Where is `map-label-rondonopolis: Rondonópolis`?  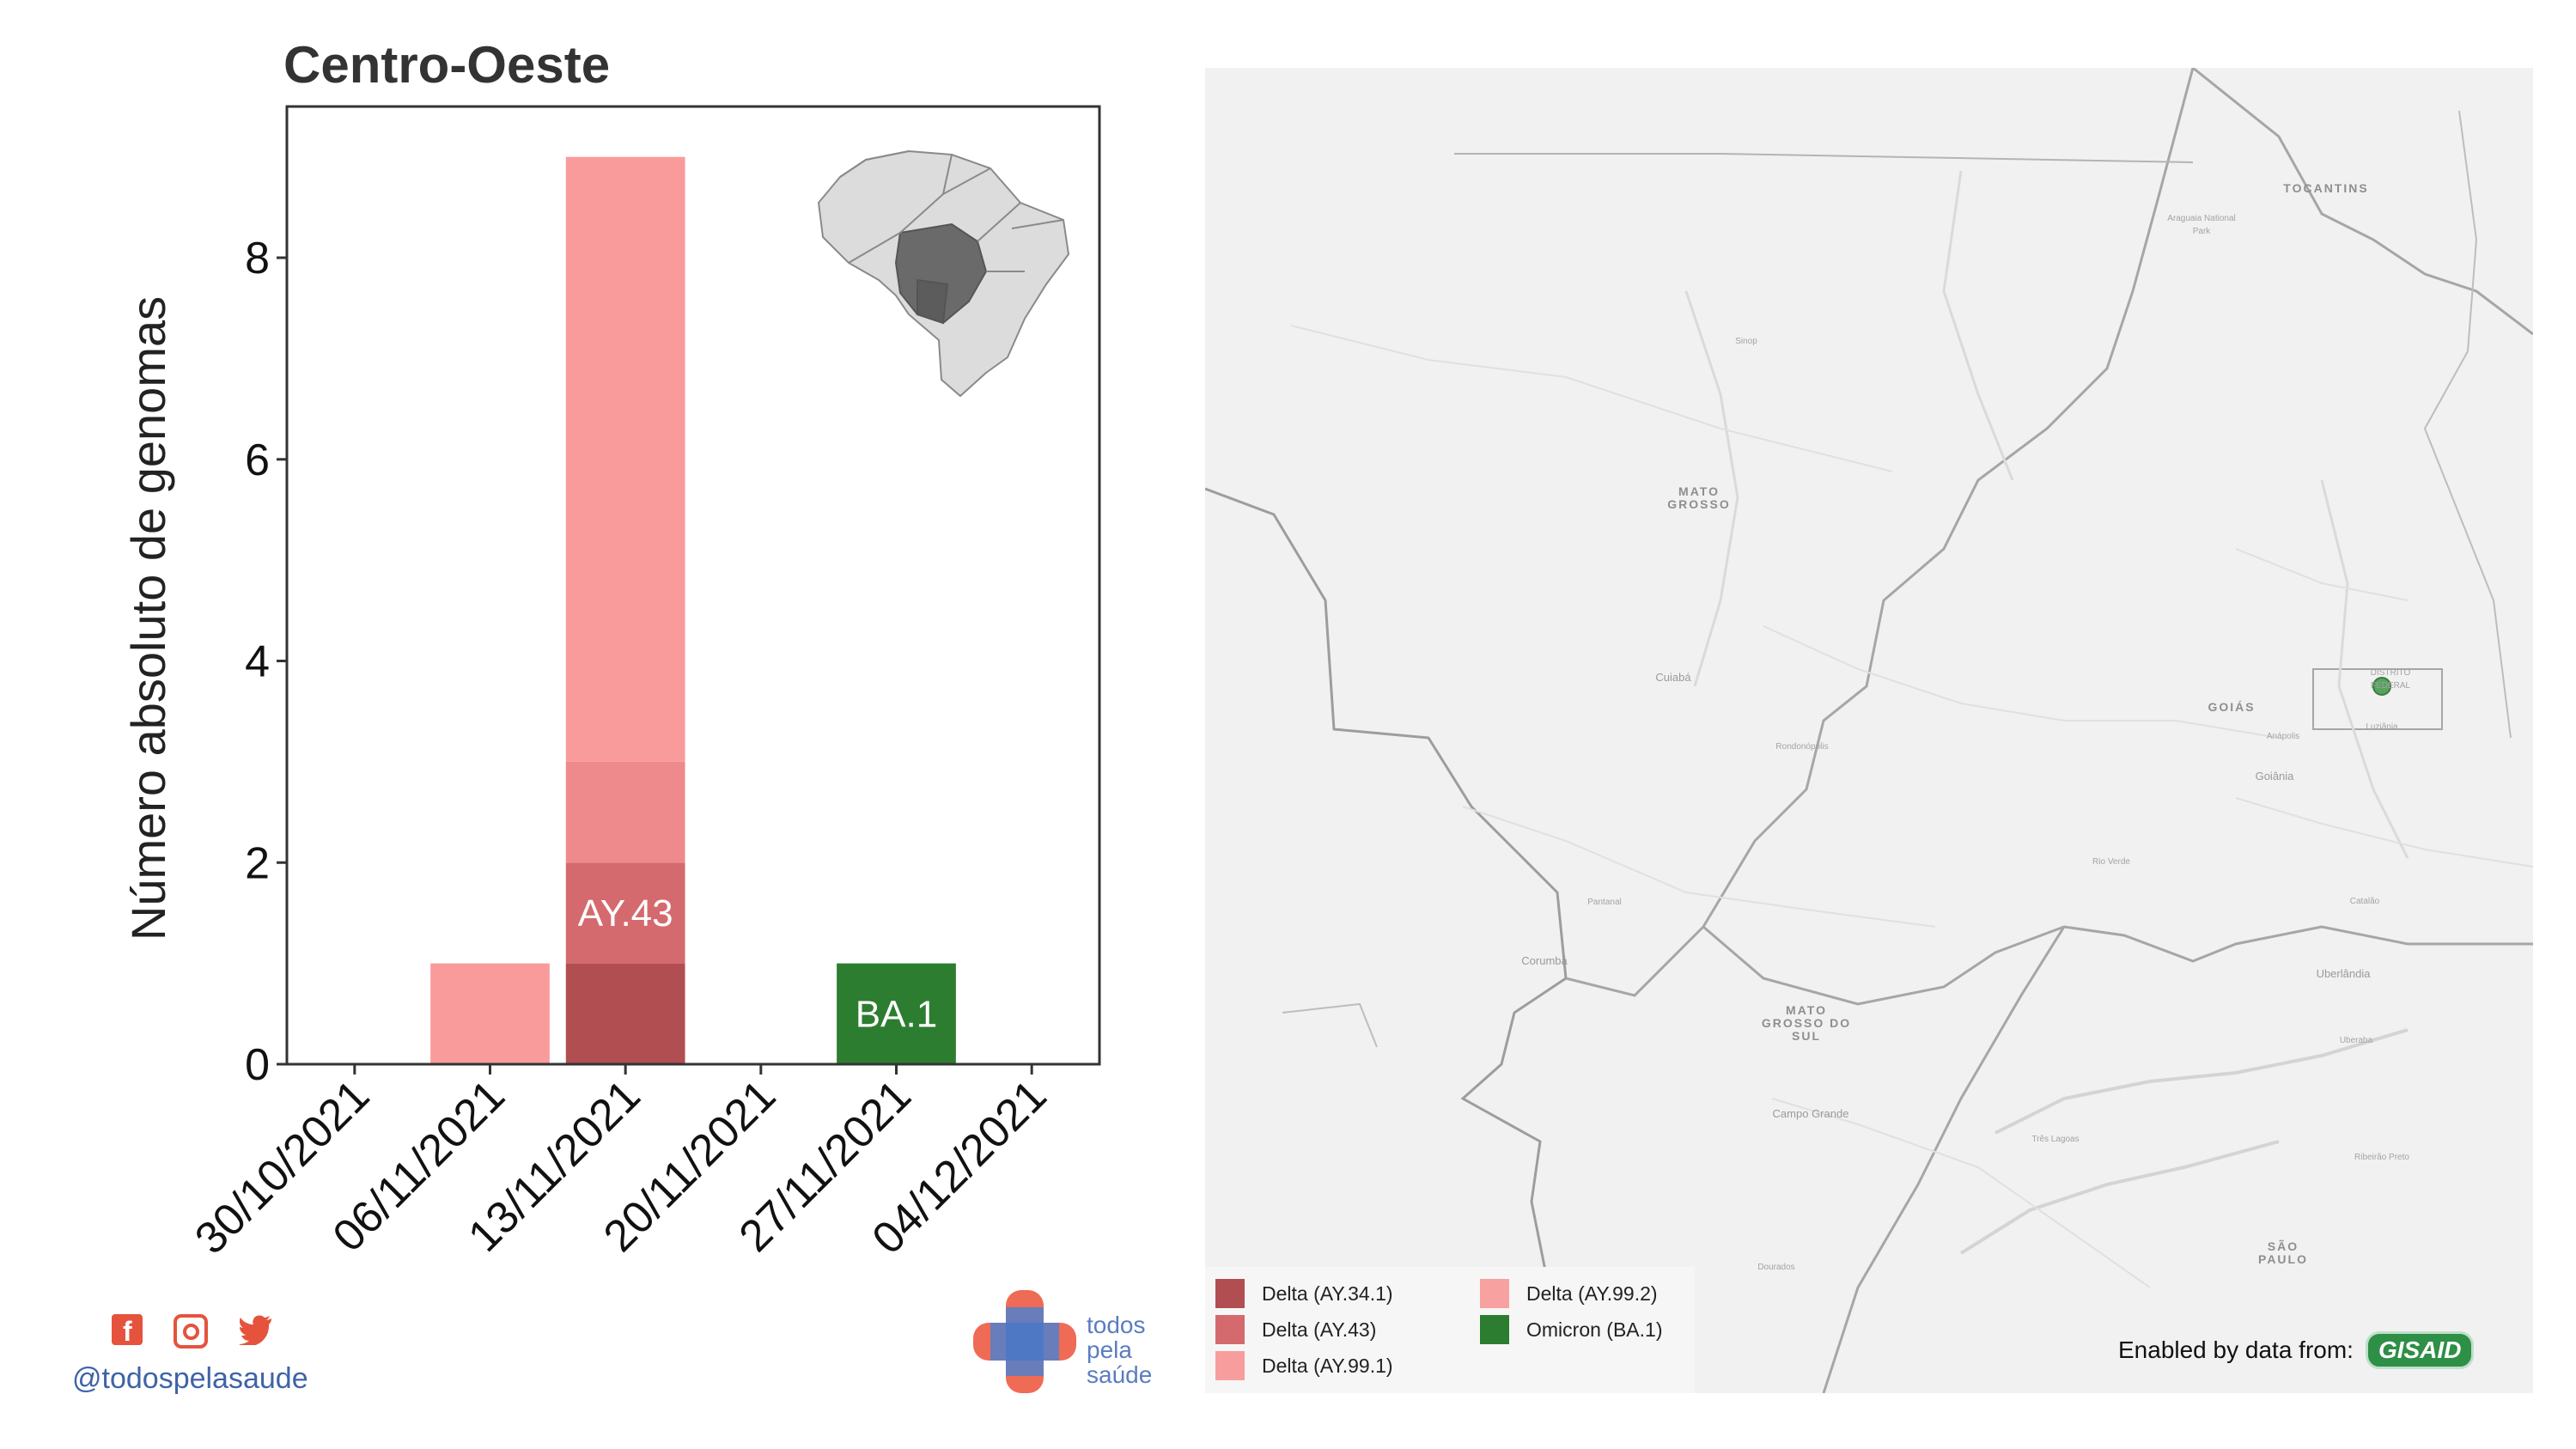 map-label-rondonopolis: Rondonópolis is located at coordinates (1802, 747).